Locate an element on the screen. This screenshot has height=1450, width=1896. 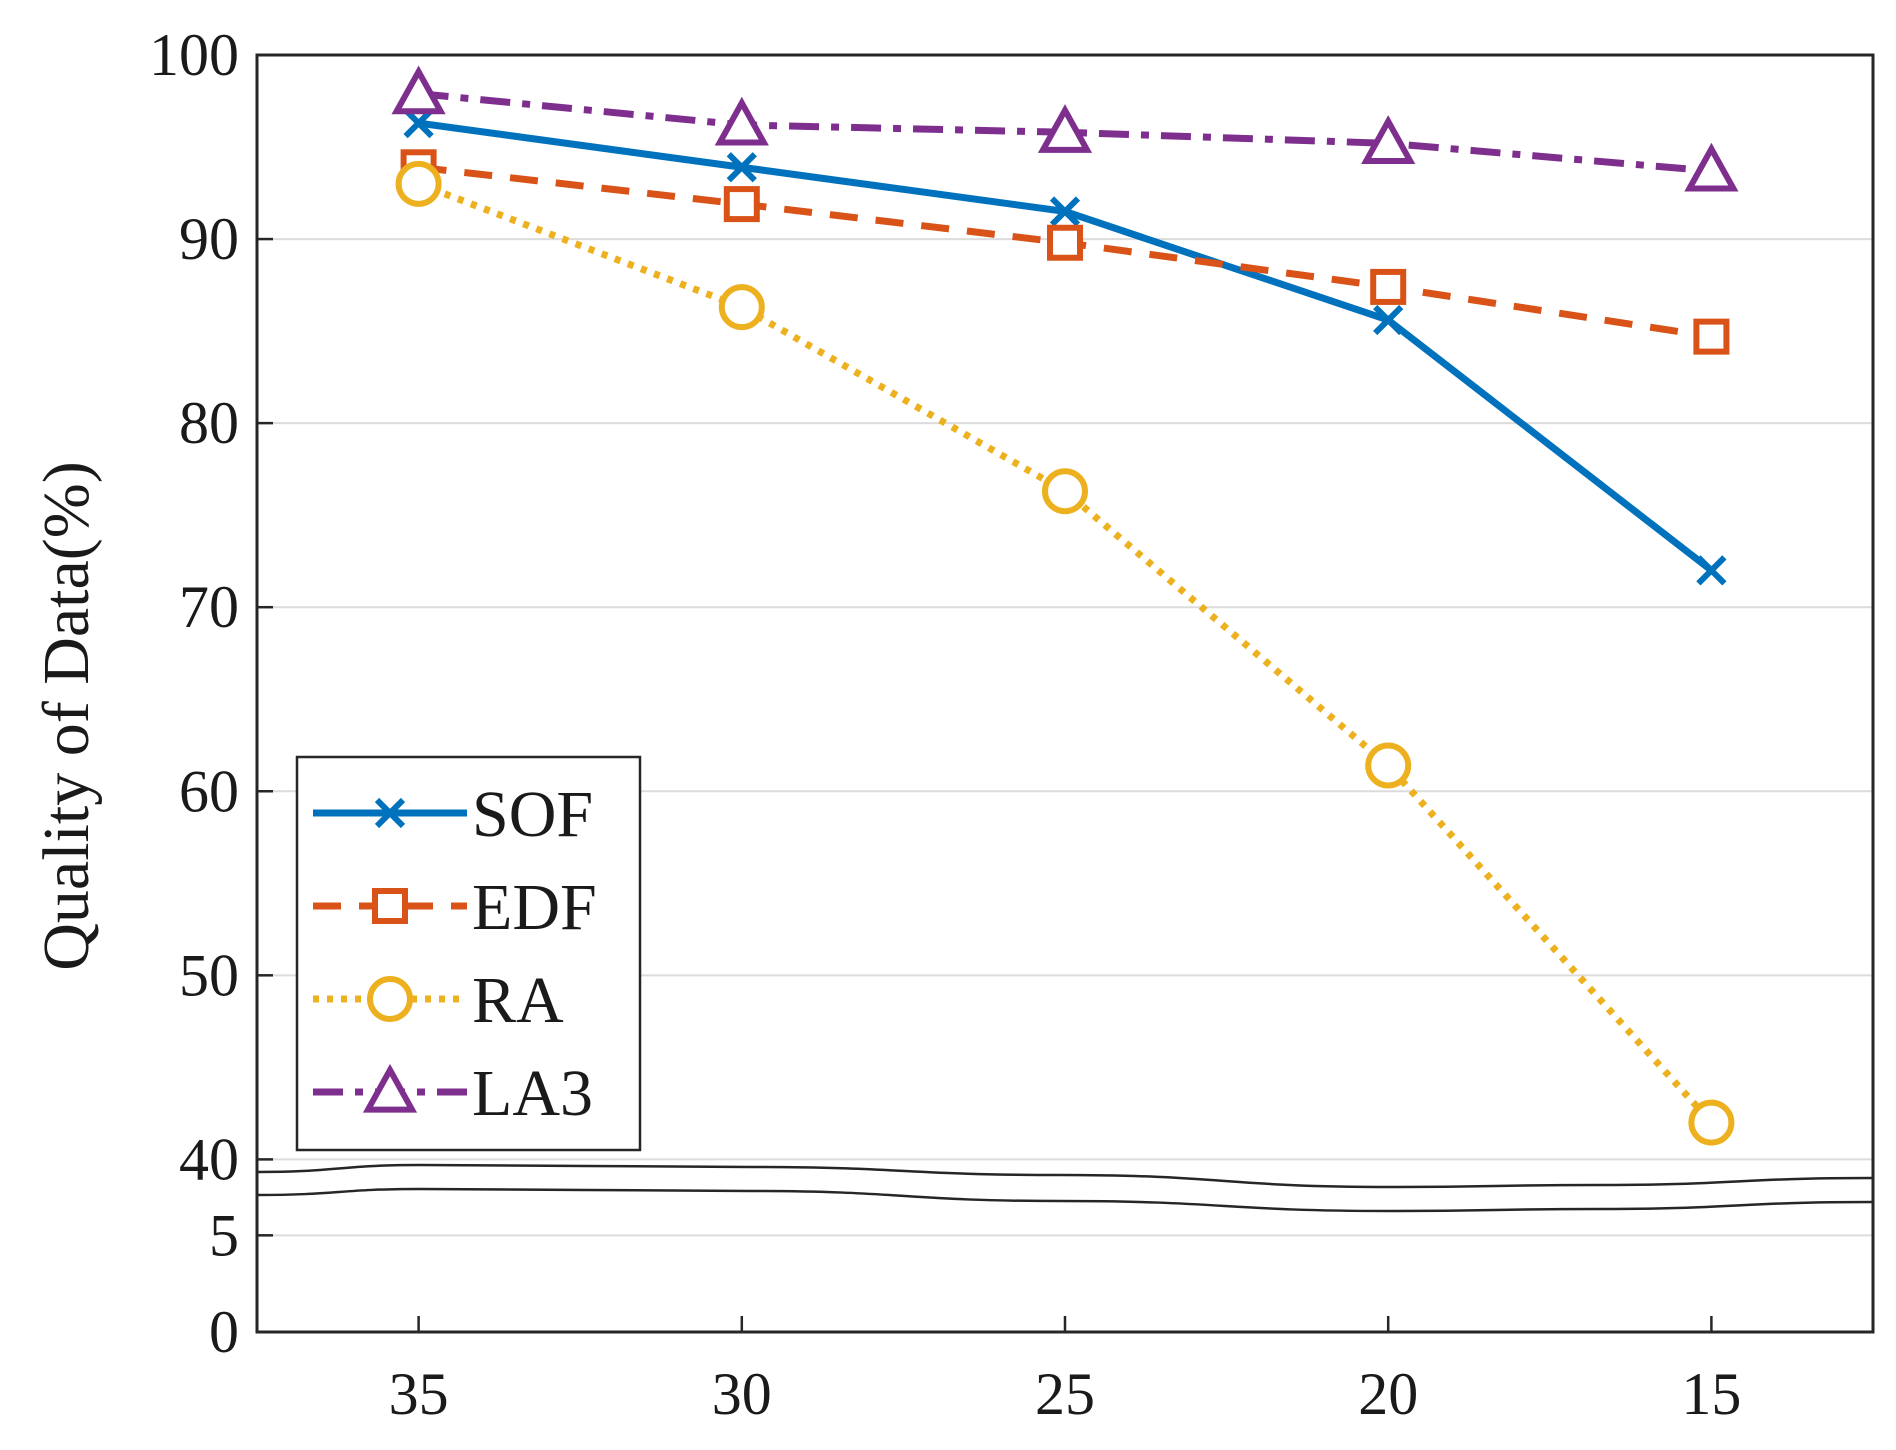
point-sof-15-shape is located at coordinates (1711, 570).